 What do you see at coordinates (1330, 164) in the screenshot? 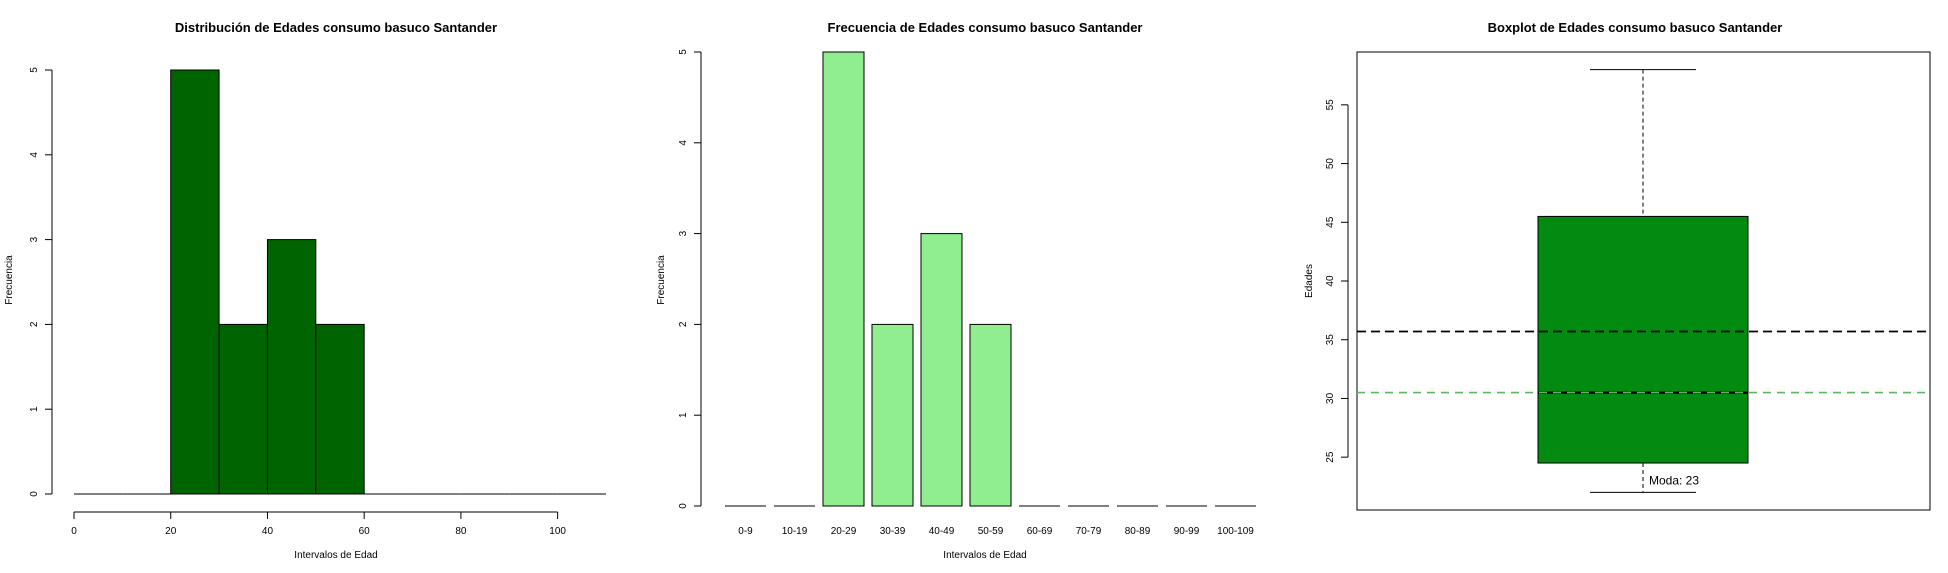
I see `boxplot-y-tick-label: 50` at bounding box center [1330, 164].